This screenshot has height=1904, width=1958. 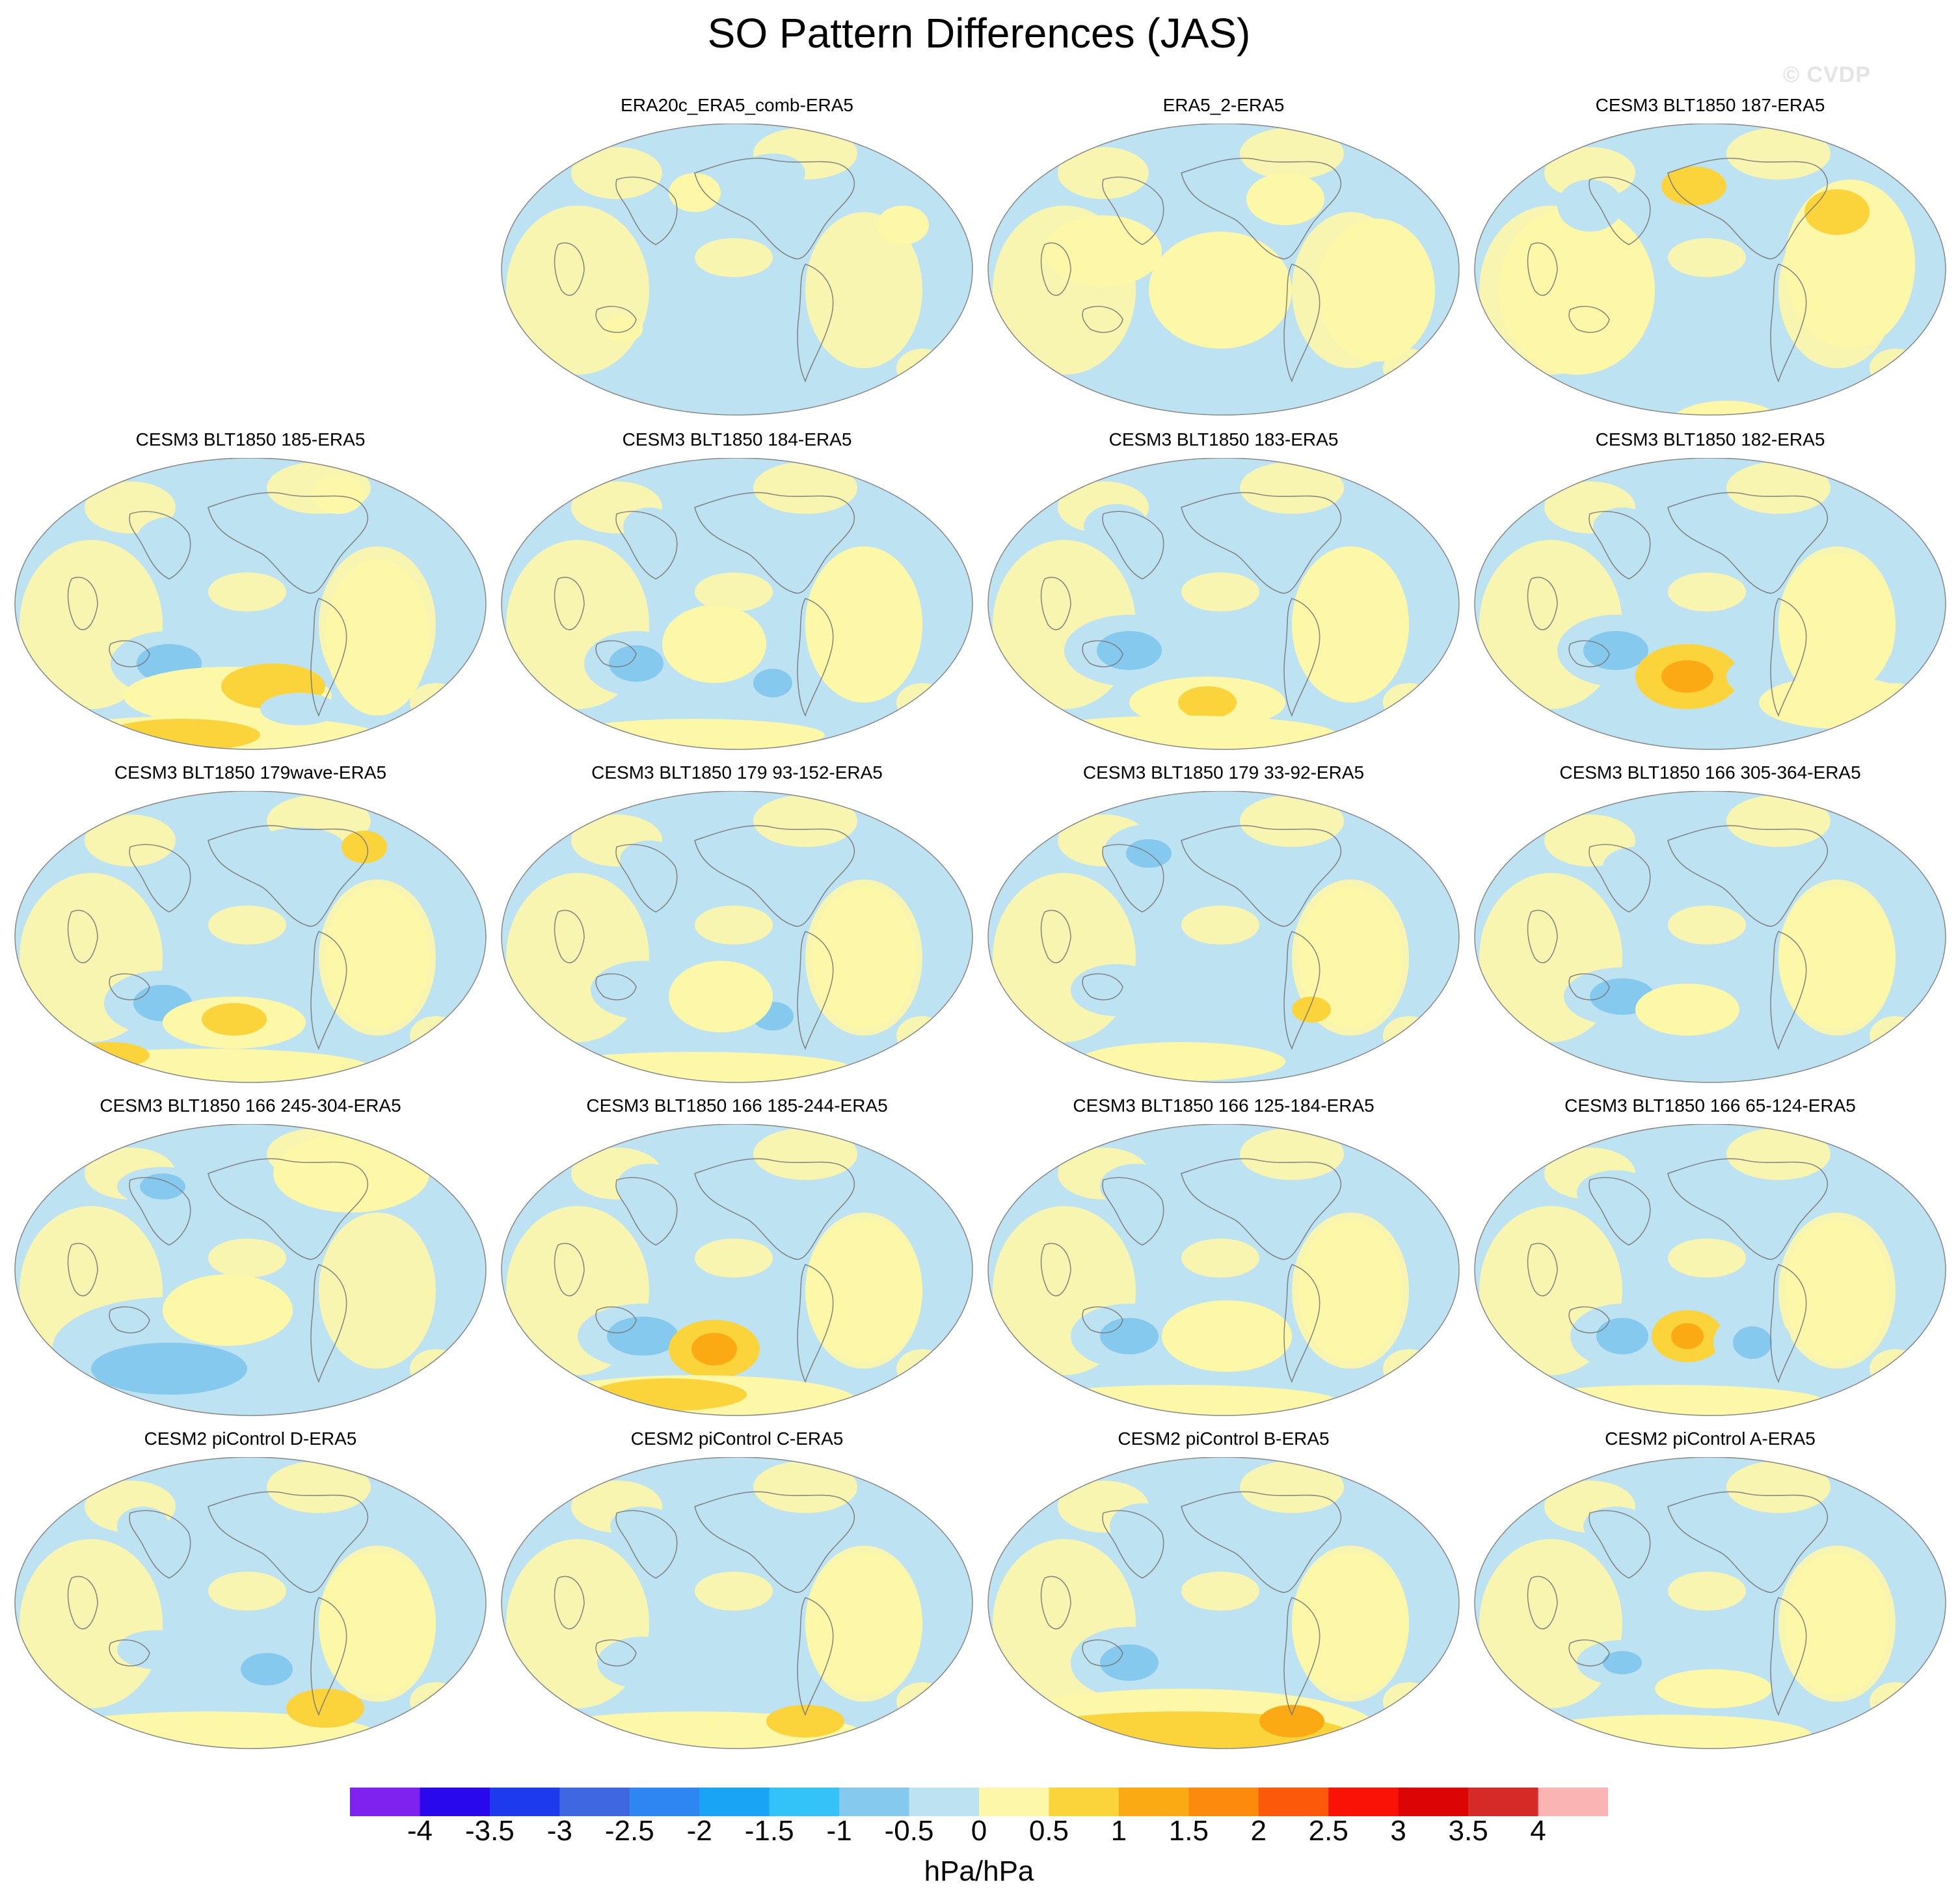 I want to click on map-panel: CESM3 BLT1850 182-ERA5, so click(x=1710, y=592).